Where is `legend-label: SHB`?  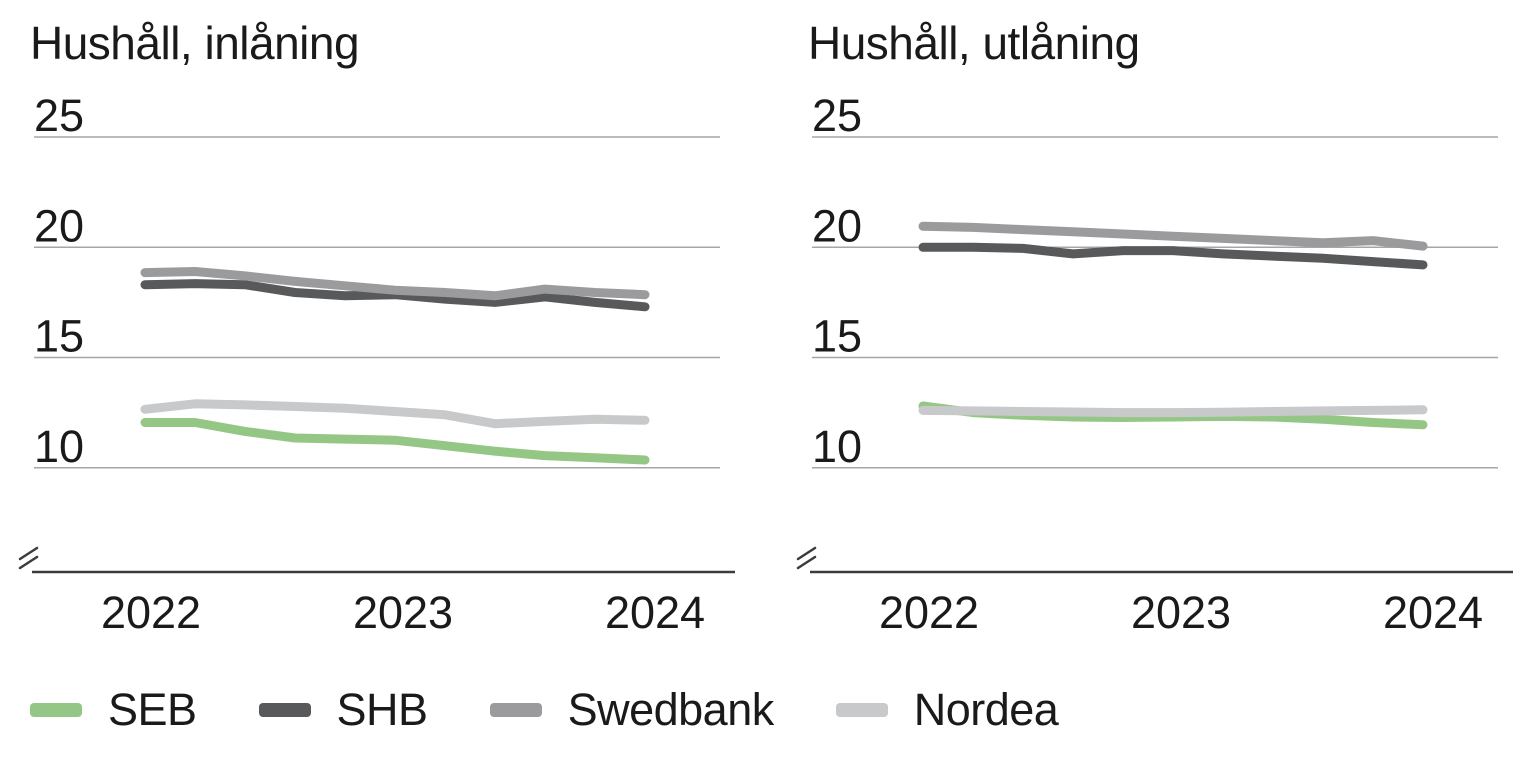 legend-label: SHB is located at coordinates (382, 709).